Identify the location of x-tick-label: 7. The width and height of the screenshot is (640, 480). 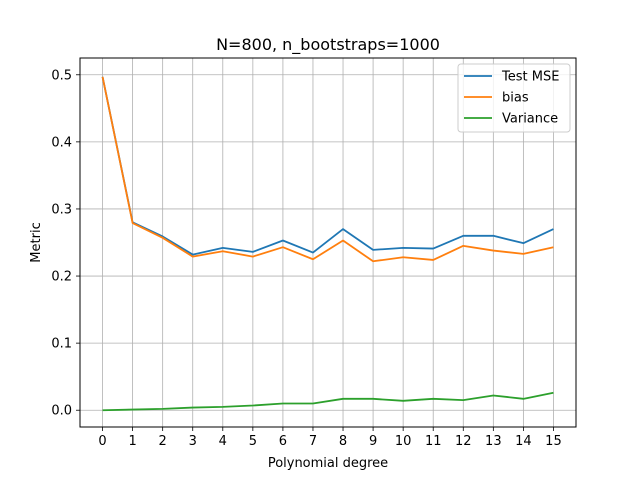
(313, 441).